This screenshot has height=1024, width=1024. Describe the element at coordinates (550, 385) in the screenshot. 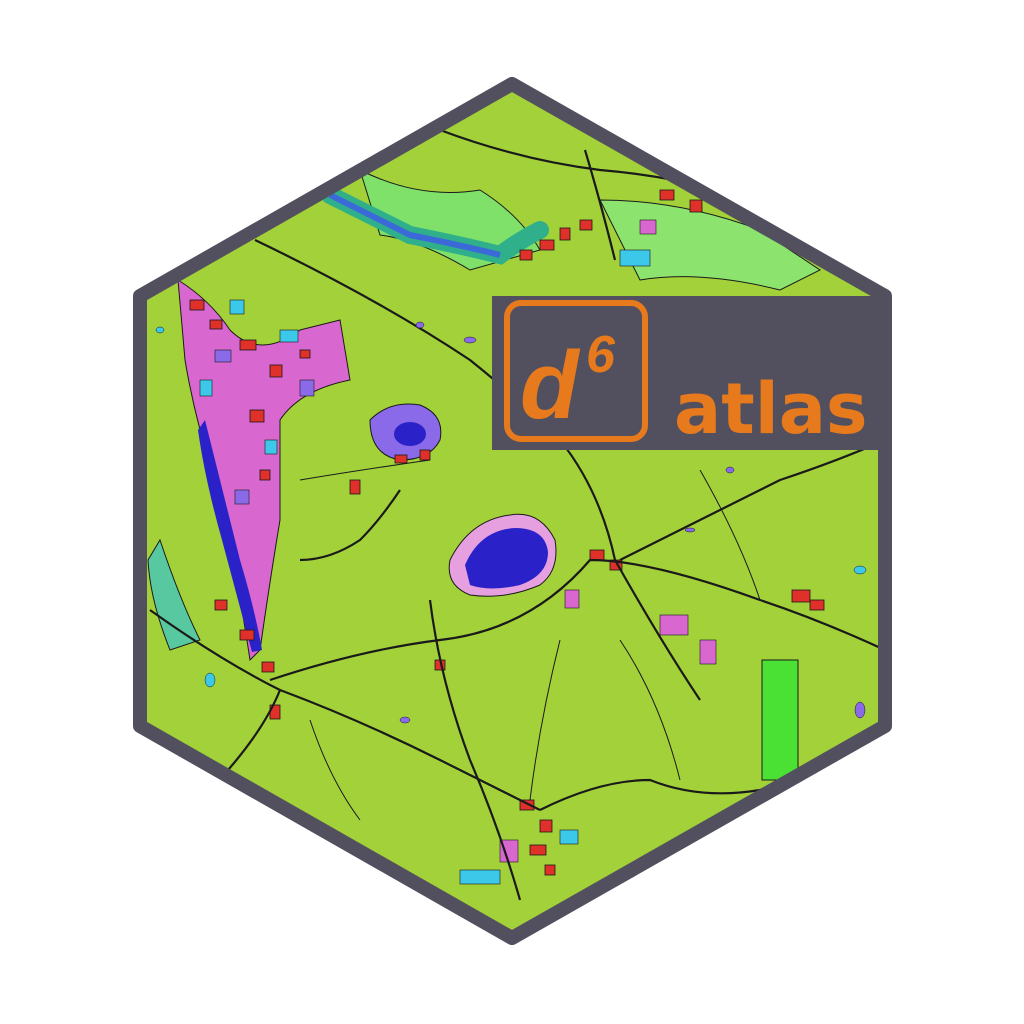

I see `logo-letter: d` at that location.